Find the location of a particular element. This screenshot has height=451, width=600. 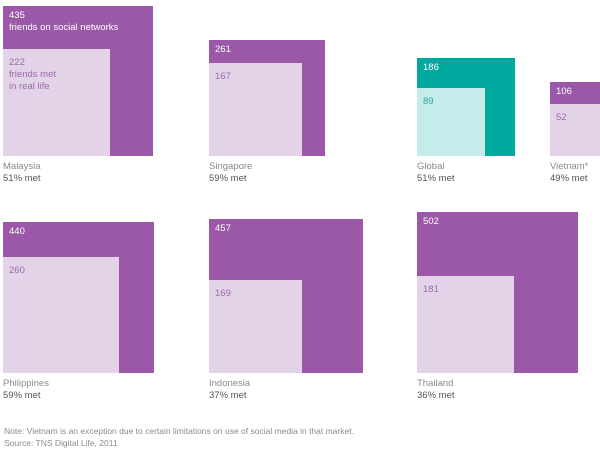

met-percent-indonesia: 37% met is located at coordinates (228, 395).